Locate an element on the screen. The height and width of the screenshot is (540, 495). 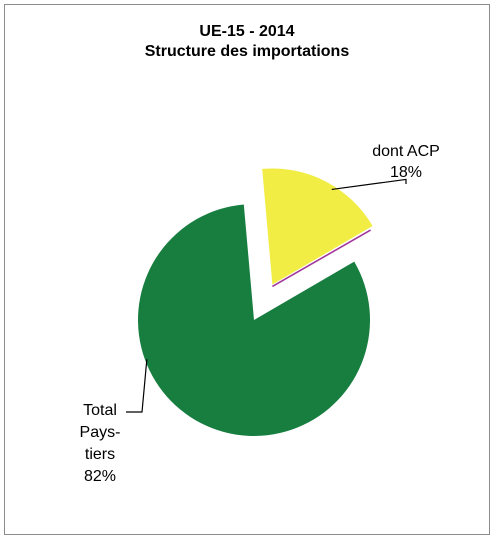
slice-accent-line is located at coordinates (321, 258).